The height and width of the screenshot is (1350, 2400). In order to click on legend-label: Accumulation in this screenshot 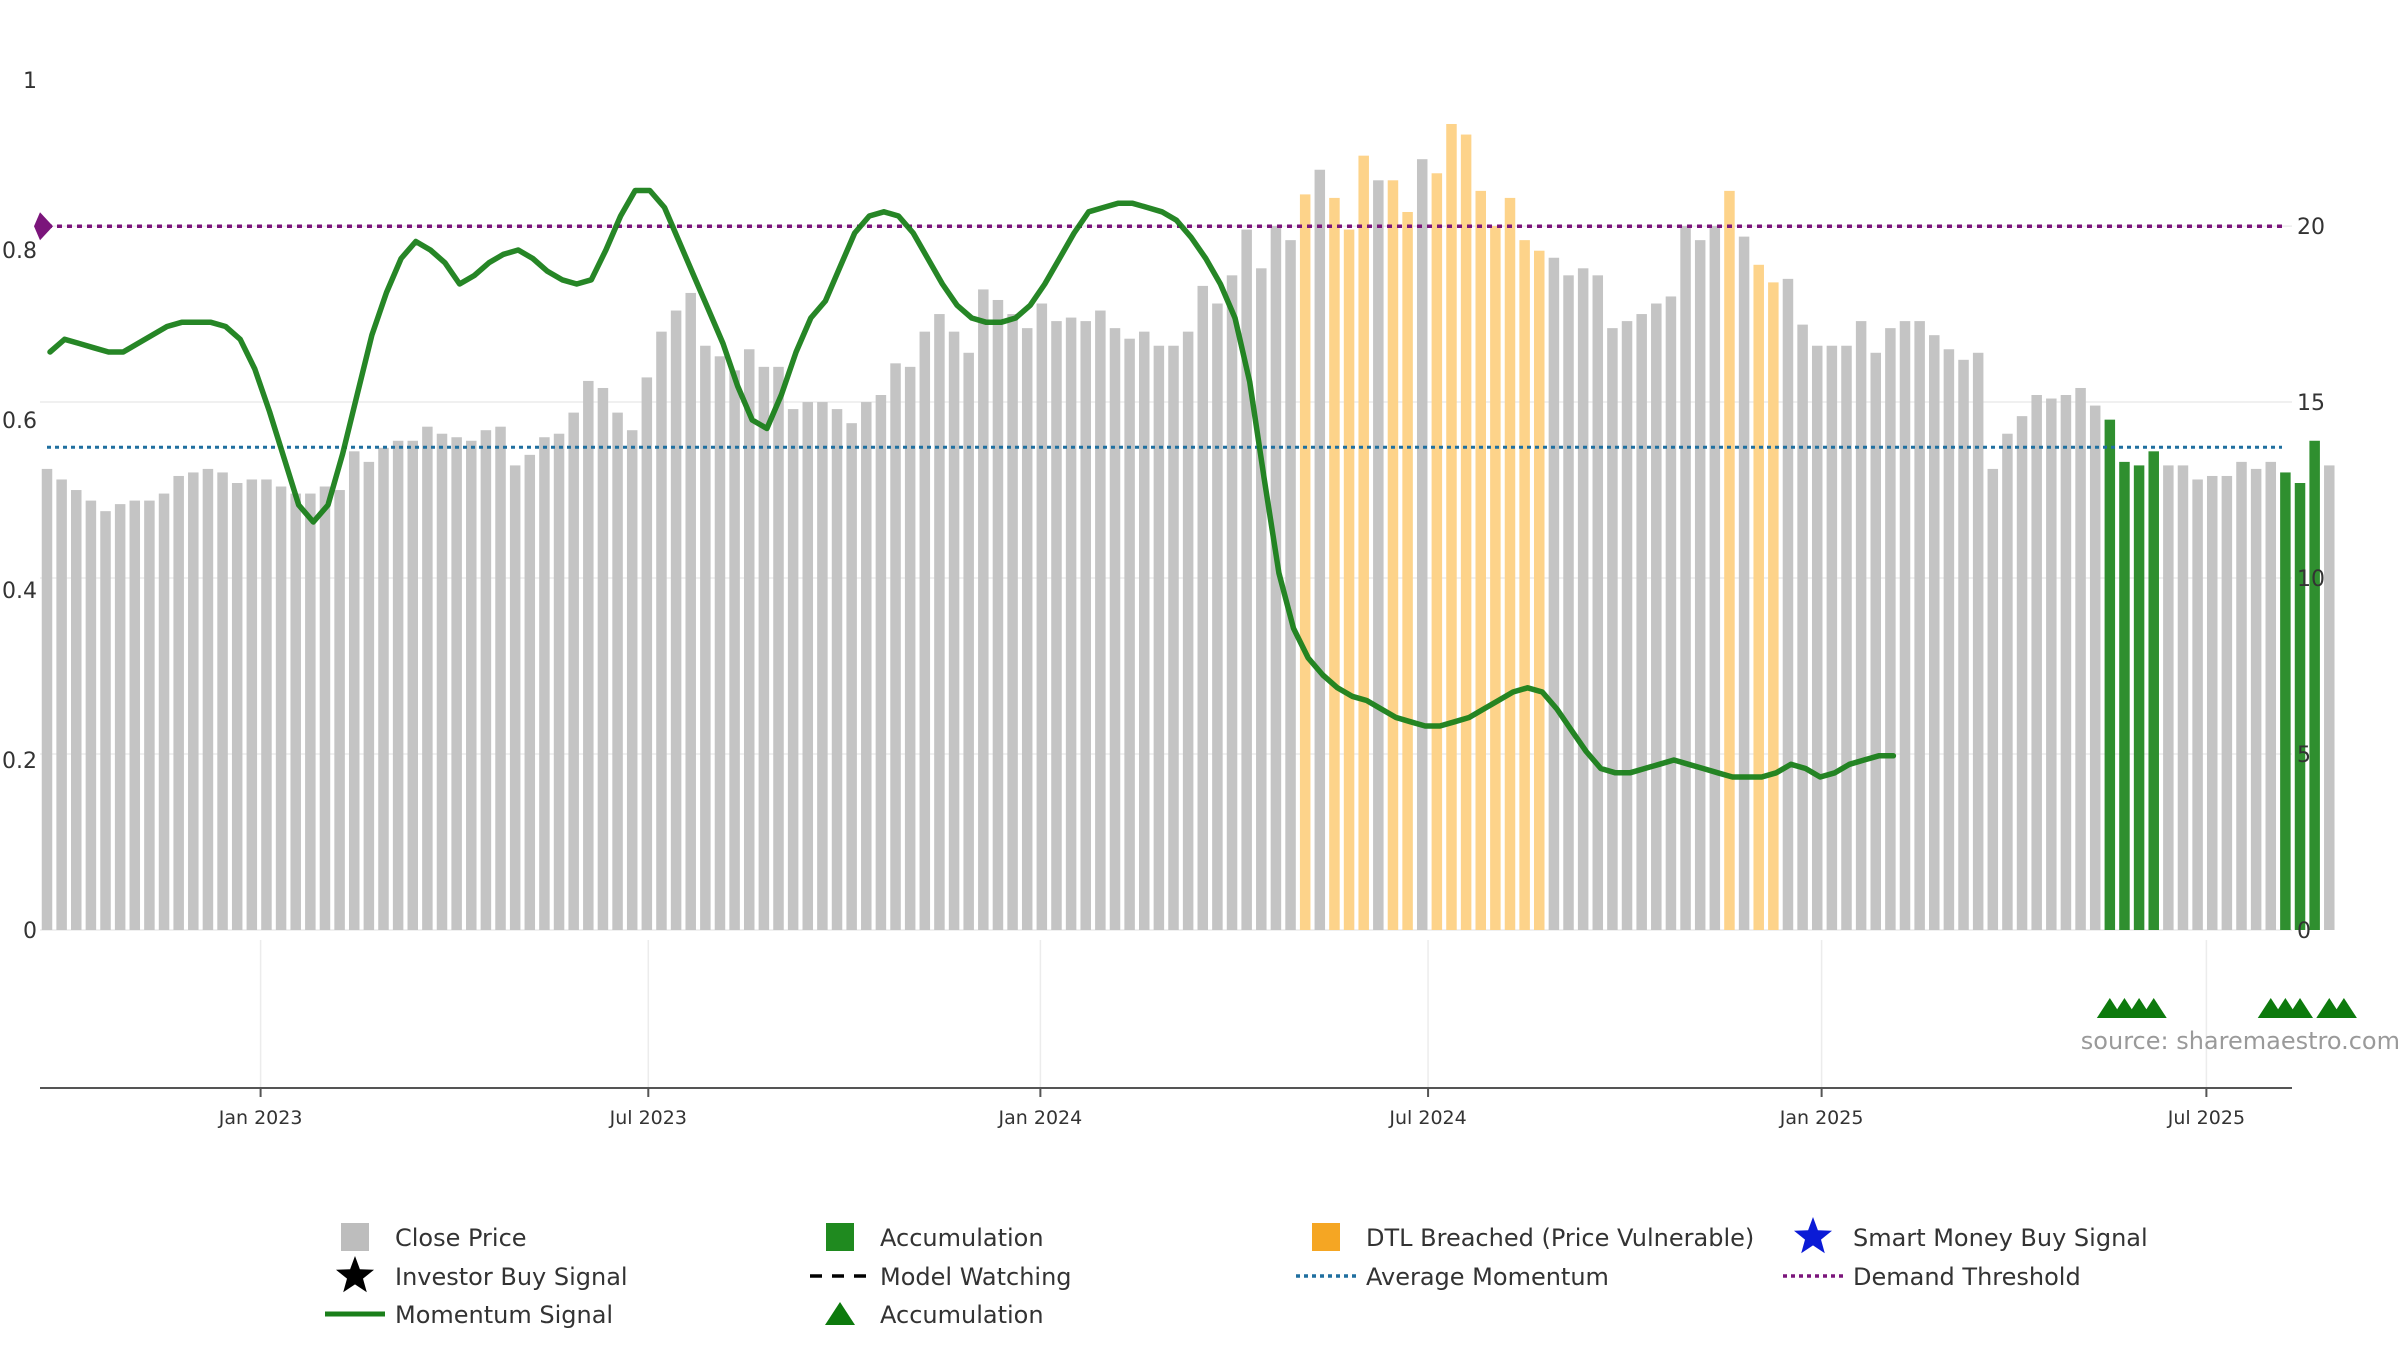, I will do `click(962, 1315)`.